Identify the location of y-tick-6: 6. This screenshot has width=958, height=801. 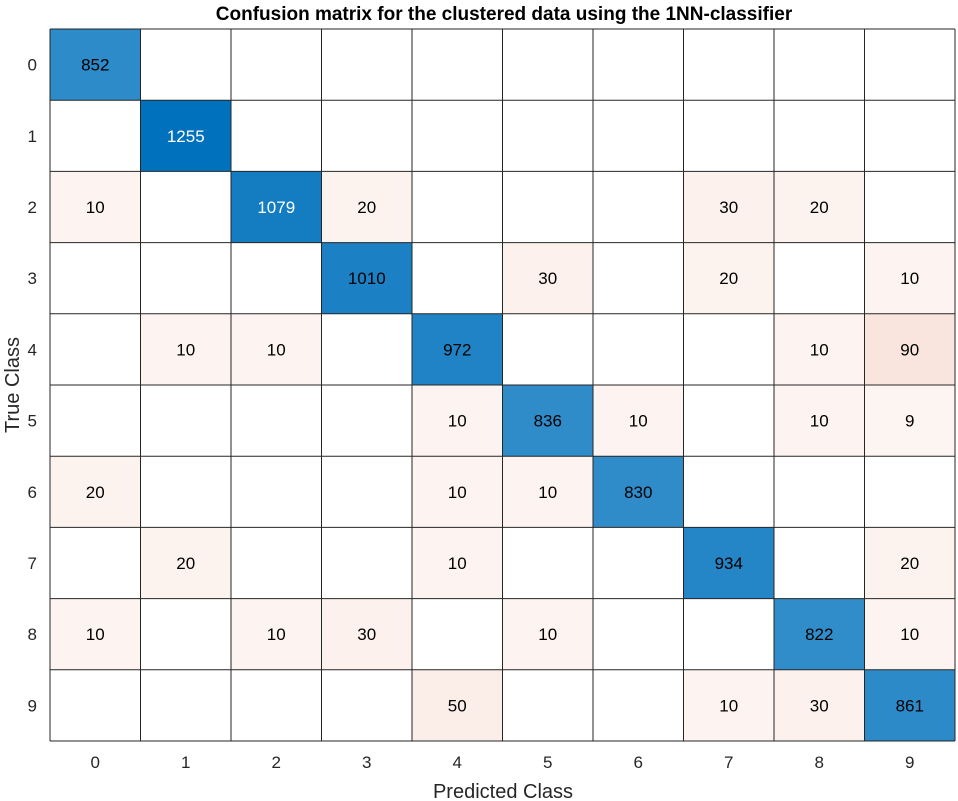
(32, 492).